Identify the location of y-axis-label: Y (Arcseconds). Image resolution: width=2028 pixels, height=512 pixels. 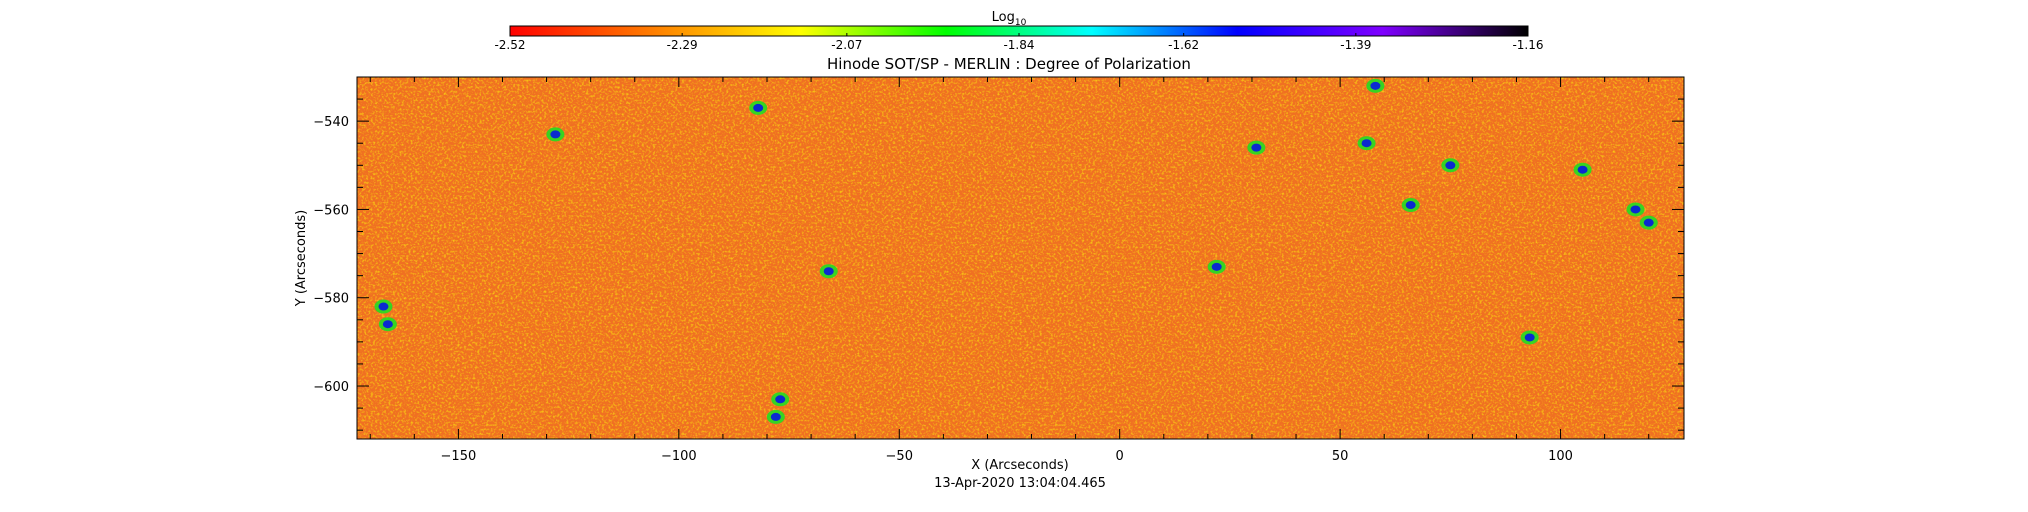
(301, 258).